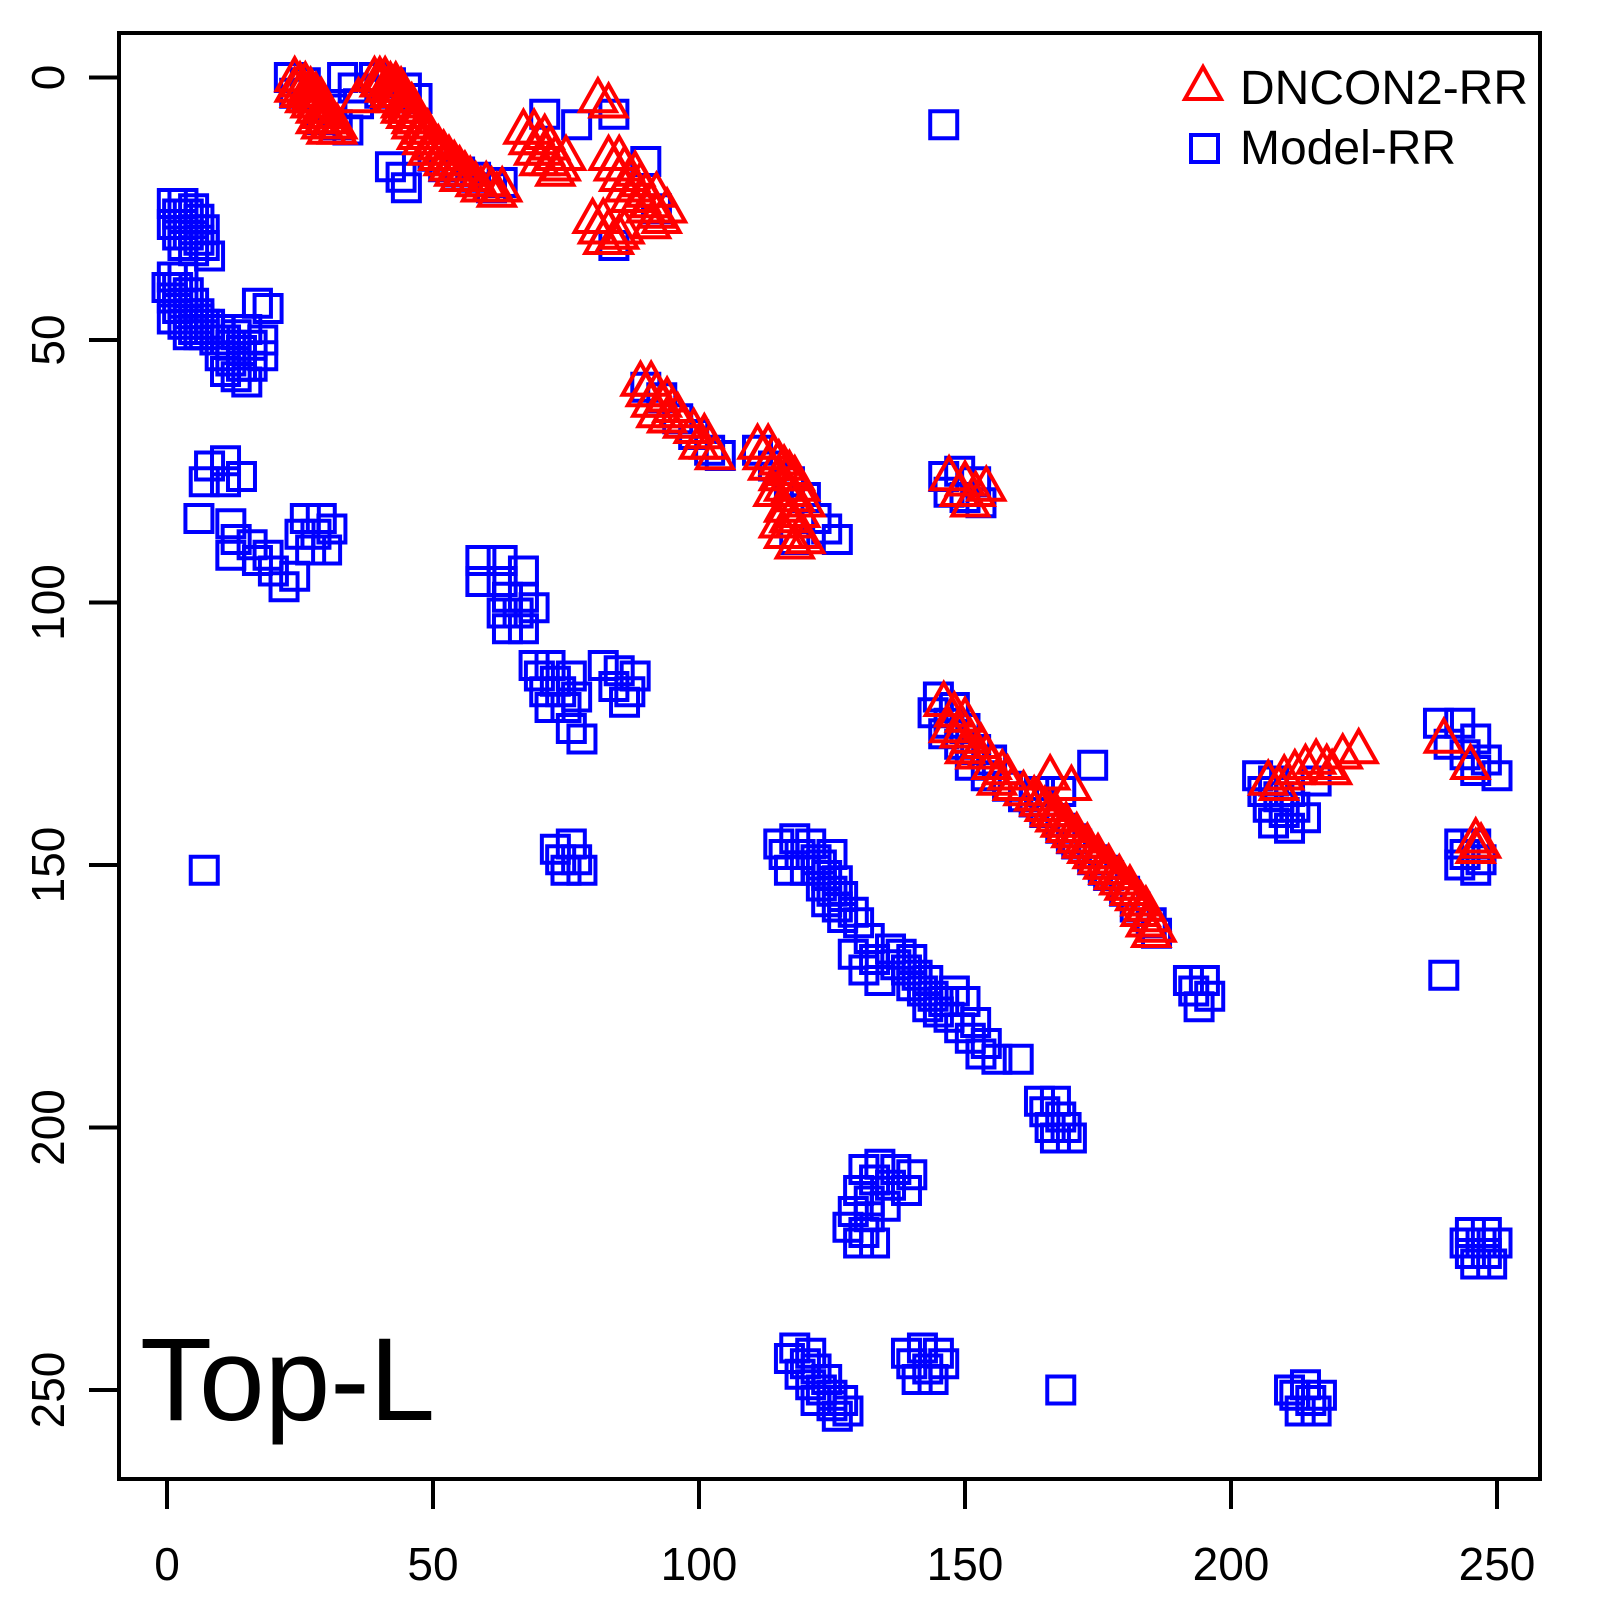 This screenshot has width=1600, height=1600. I want to click on y-axis-tick-label: 100, so click(48, 602).